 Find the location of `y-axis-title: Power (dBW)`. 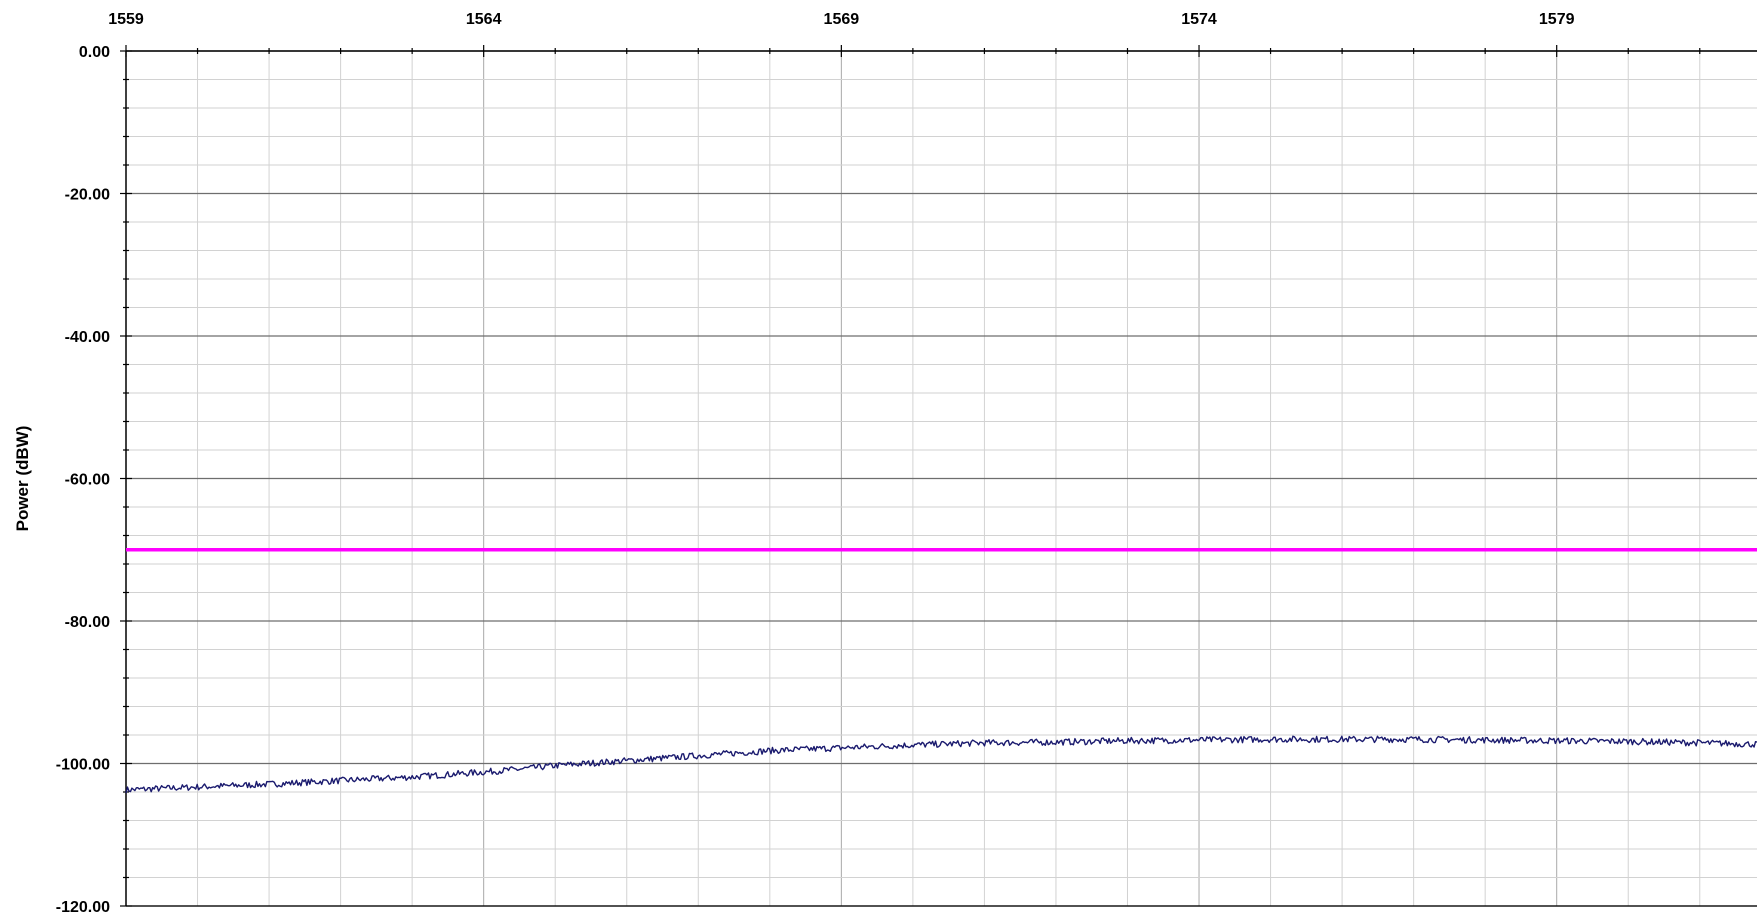

y-axis-title: Power (dBW) is located at coordinates (22, 479).